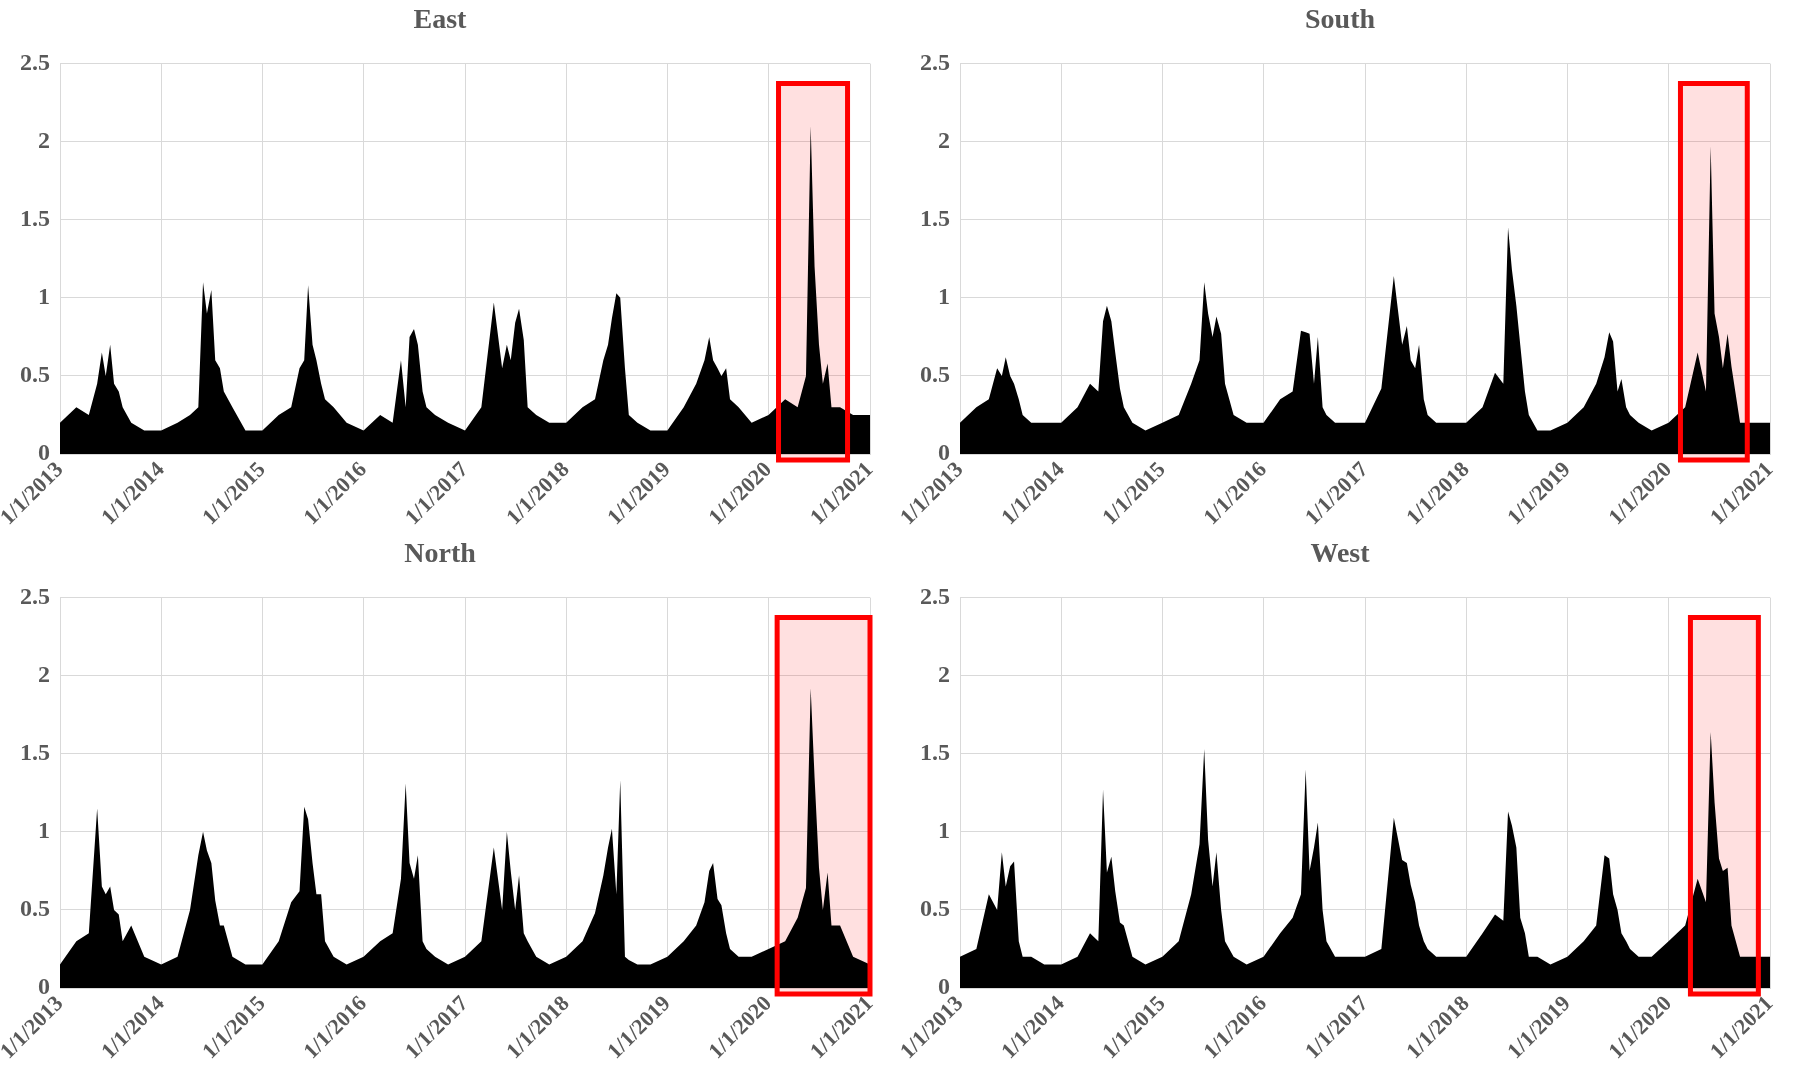 The image size is (1801, 1068). What do you see at coordinates (440, 553) in the screenshot?
I see `chart-title: North` at bounding box center [440, 553].